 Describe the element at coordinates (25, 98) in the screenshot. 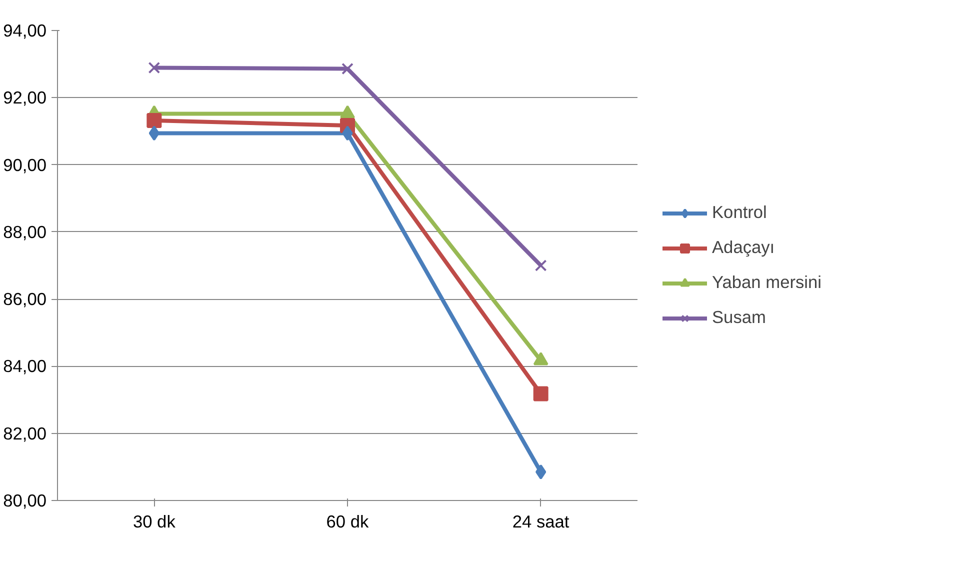

I see `y-tick-label: 92,00` at that location.